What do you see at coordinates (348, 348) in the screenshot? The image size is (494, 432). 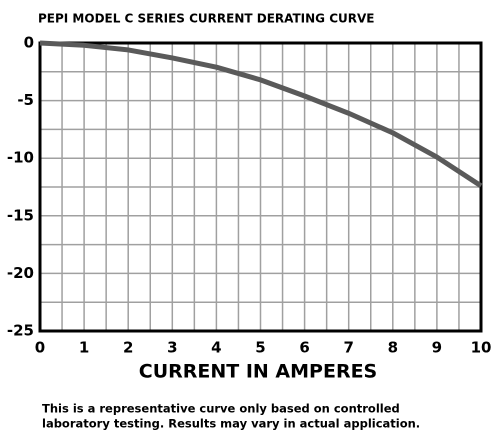 I see `x-tick-label: 7` at bounding box center [348, 348].